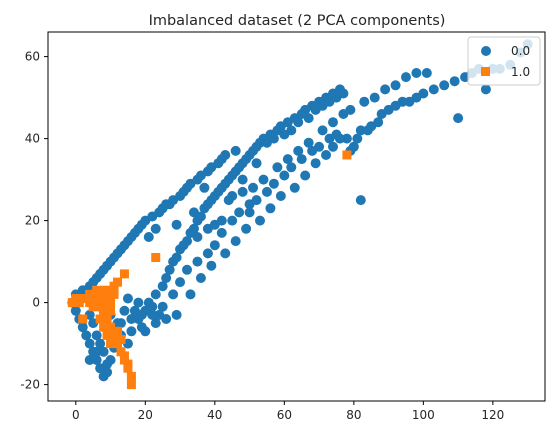  Describe the element at coordinates (297, 21) in the screenshot. I see `chart-title: Imbalanced dataset (2 PCA components)` at that location.